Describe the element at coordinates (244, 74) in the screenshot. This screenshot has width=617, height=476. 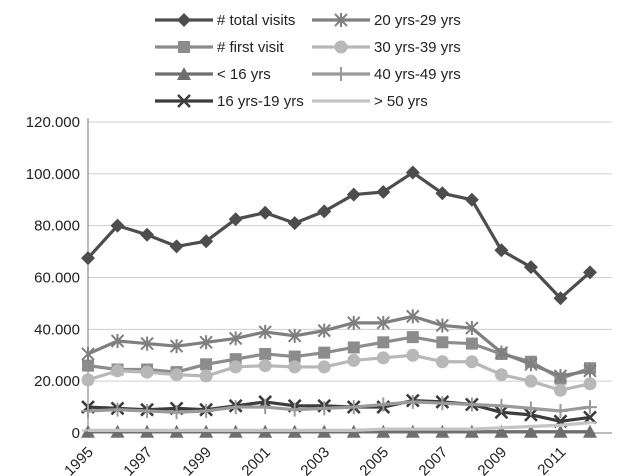
I see `legend-label: < 16 yrs` at that location.